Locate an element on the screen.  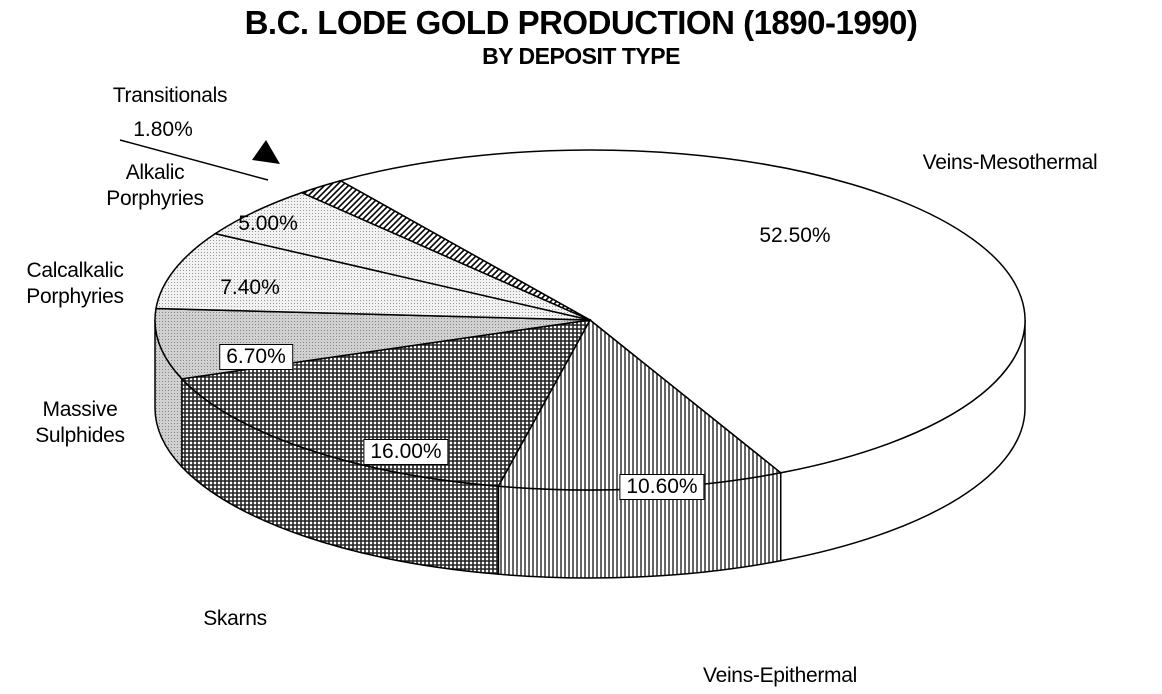
arrow-line is located at coordinates (194, 160).